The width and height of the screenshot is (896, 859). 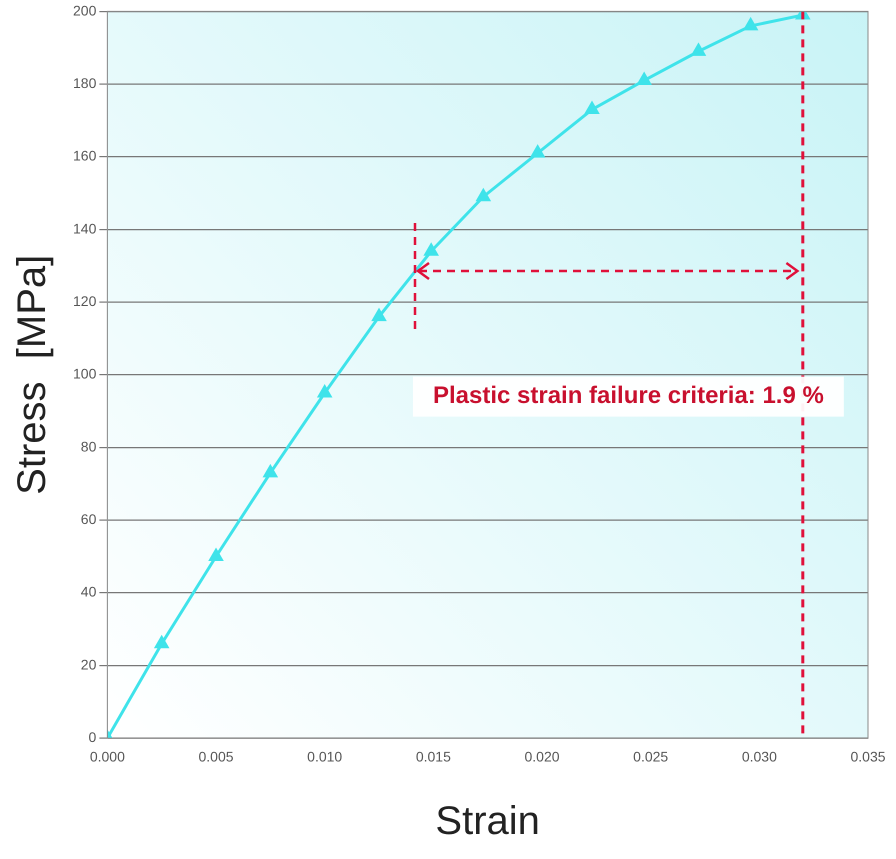 I want to click on x-tick-label: 0.035, so click(x=868, y=756).